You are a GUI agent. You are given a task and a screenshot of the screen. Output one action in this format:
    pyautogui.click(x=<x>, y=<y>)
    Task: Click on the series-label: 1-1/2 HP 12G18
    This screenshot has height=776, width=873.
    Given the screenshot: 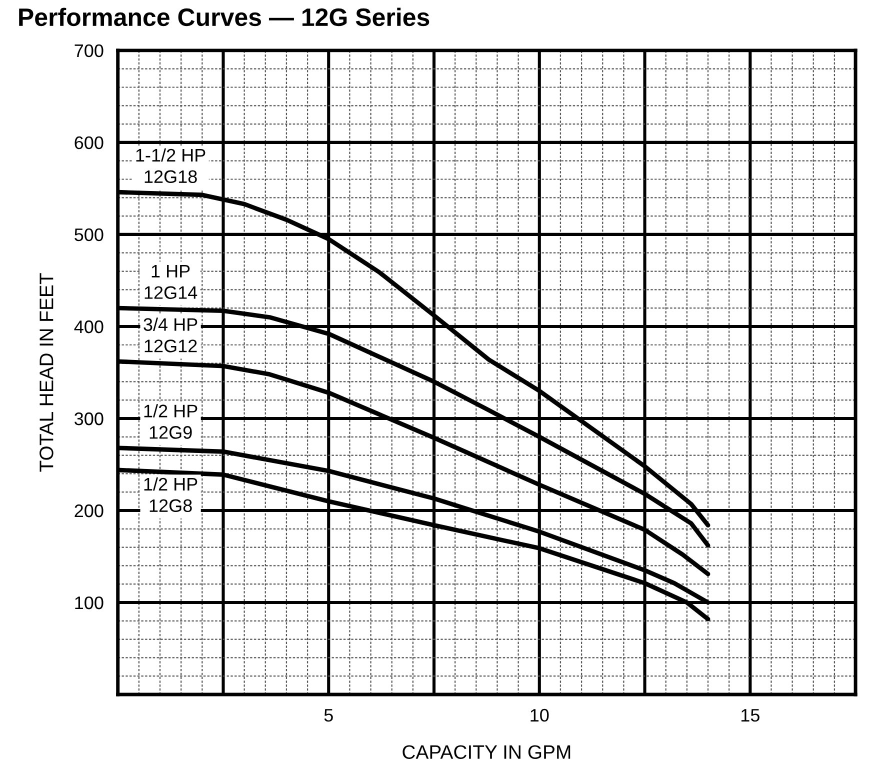 What is the action you would take?
    pyautogui.click(x=171, y=166)
    